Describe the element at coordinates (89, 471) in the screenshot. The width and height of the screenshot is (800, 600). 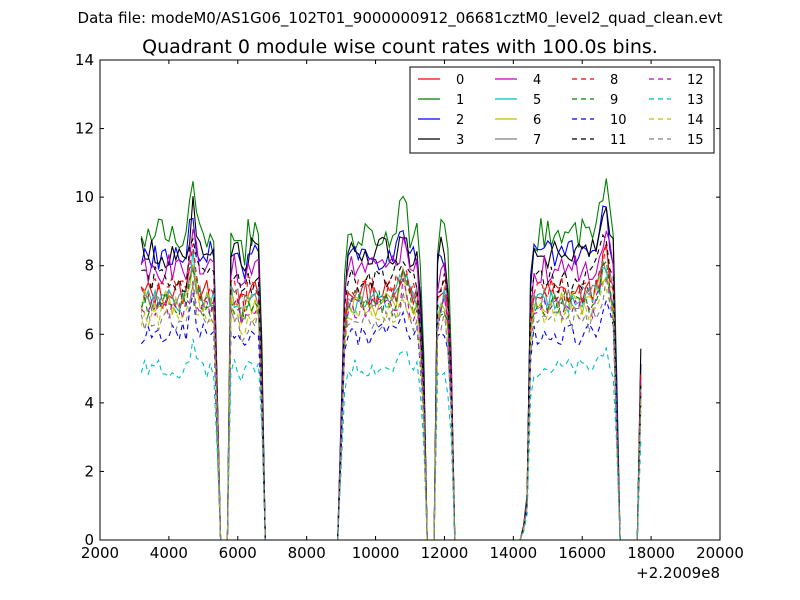
I see `y-tick-label: 2` at that location.